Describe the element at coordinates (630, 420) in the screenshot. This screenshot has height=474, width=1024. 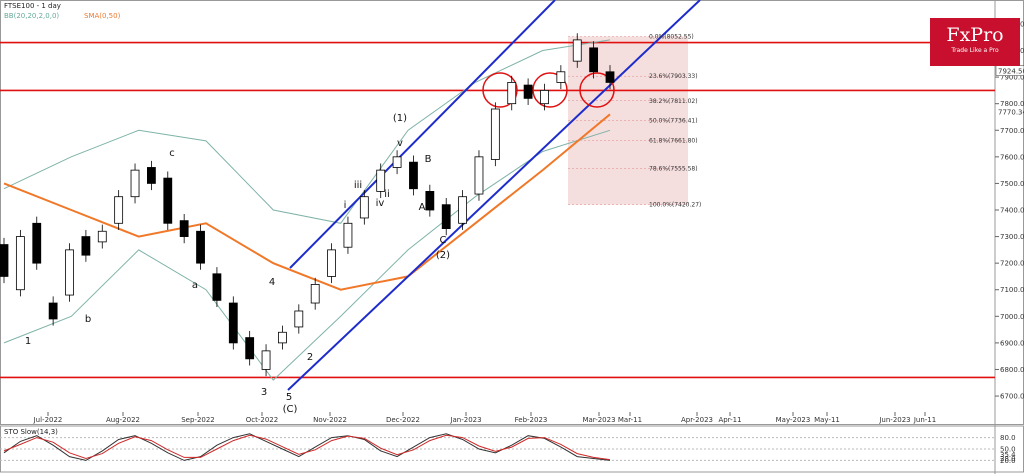
I see `x-tick-label: Mar-11` at that location.